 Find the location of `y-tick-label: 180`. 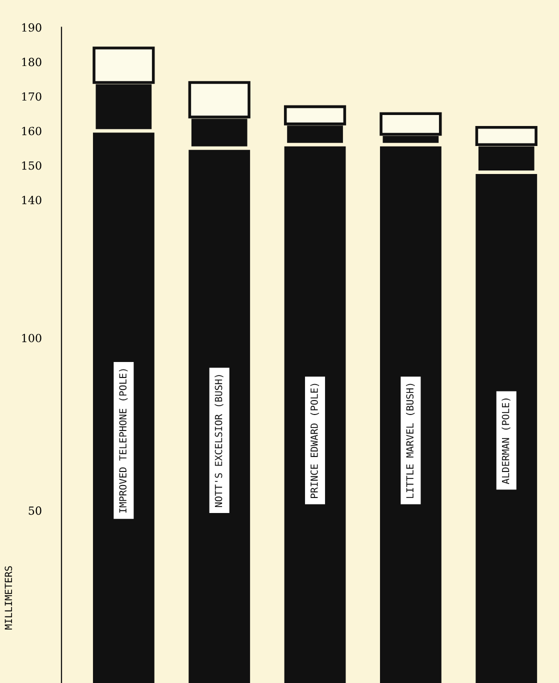

y-tick-label: 180 is located at coordinates (32, 62).